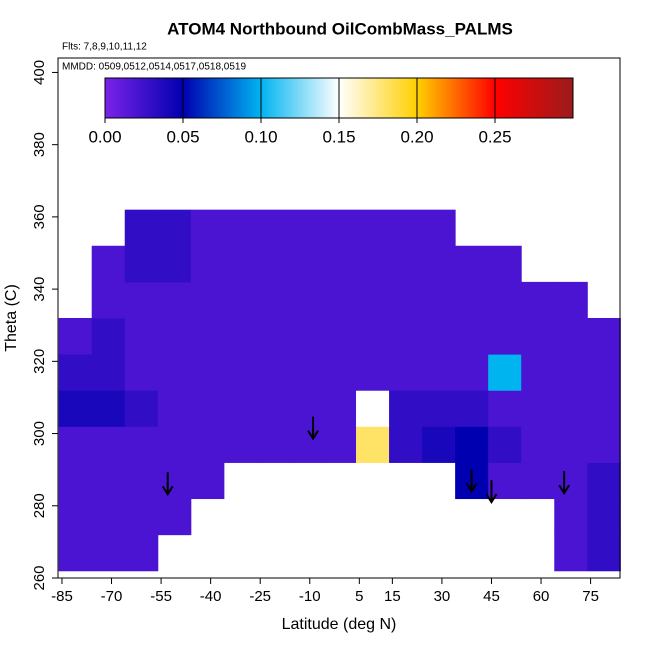  What do you see at coordinates (260, 596) in the screenshot?
I see `x-tick-label: -25` at bounding box center [260, 596].